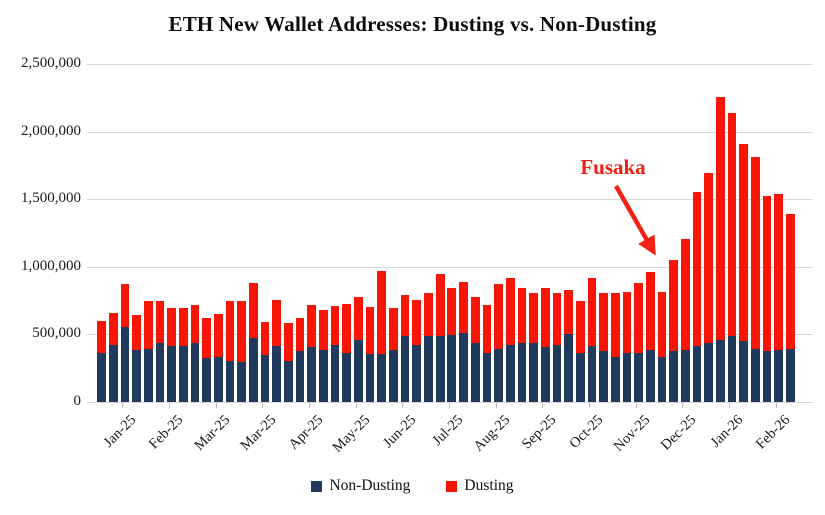 The image size is (825, 515). What do you see at coordinates (51, 130) in the screenshot?
I see `y-axis-label: 2,000,000` at bounding box center [51, 130].